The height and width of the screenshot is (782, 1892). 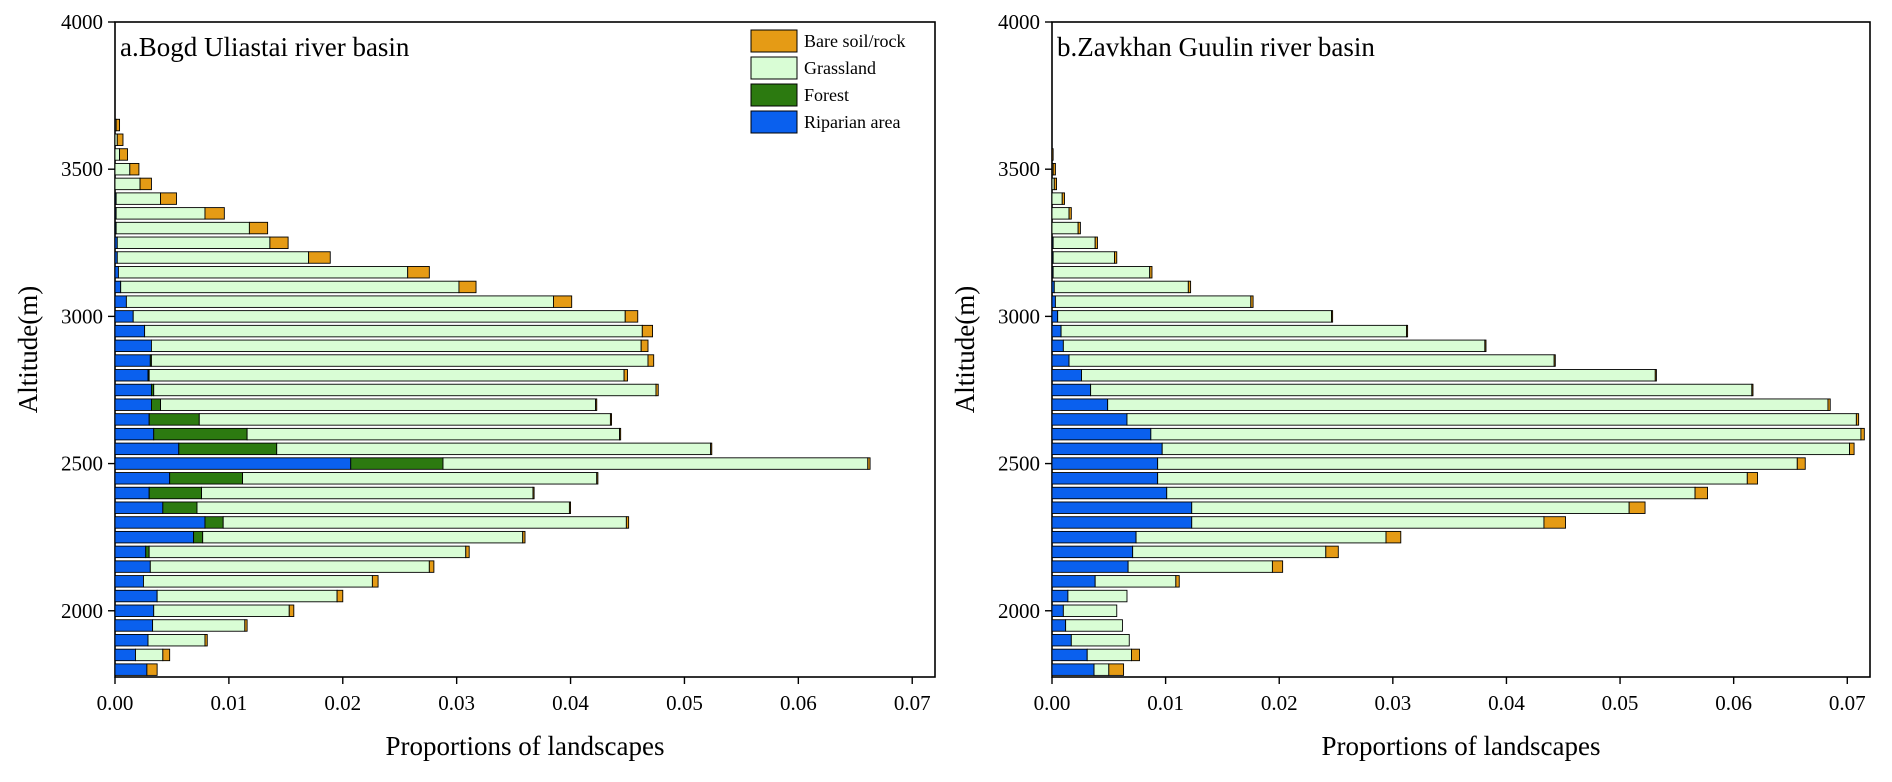 I want to click on y-tick-label: 4000, so click(x=82, y=22).